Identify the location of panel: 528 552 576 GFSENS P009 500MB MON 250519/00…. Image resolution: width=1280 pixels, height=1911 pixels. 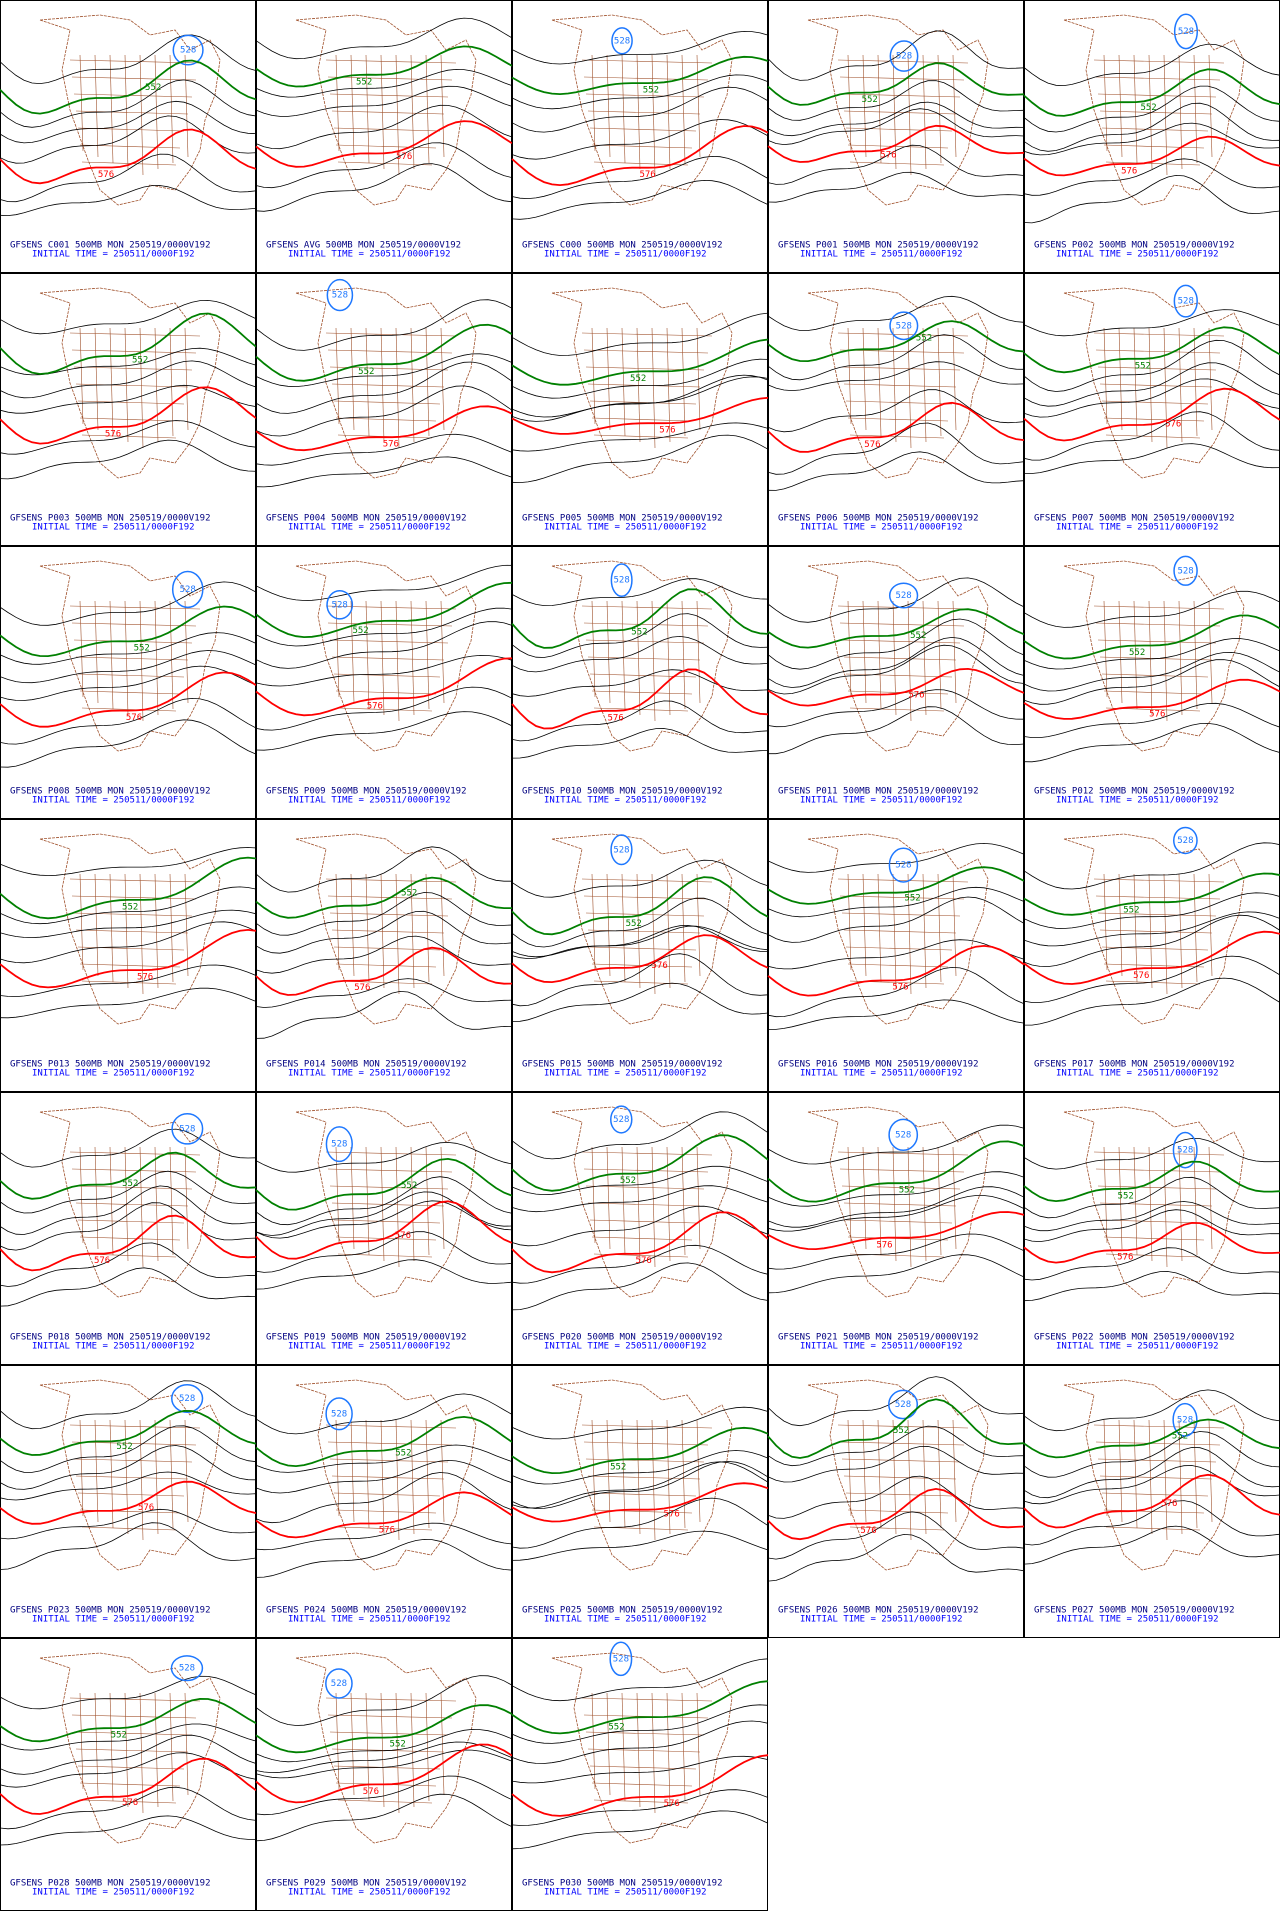
(384, 682).